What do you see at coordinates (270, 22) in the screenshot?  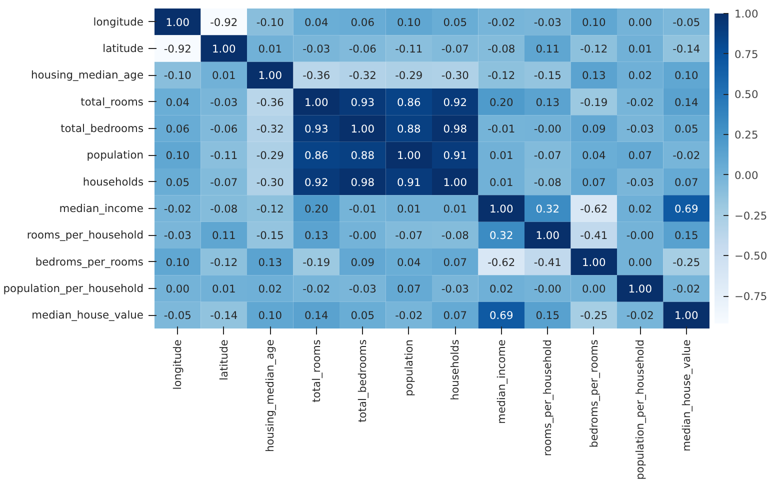 I see `data-label: -0.10` at bounding box center [270, 22].